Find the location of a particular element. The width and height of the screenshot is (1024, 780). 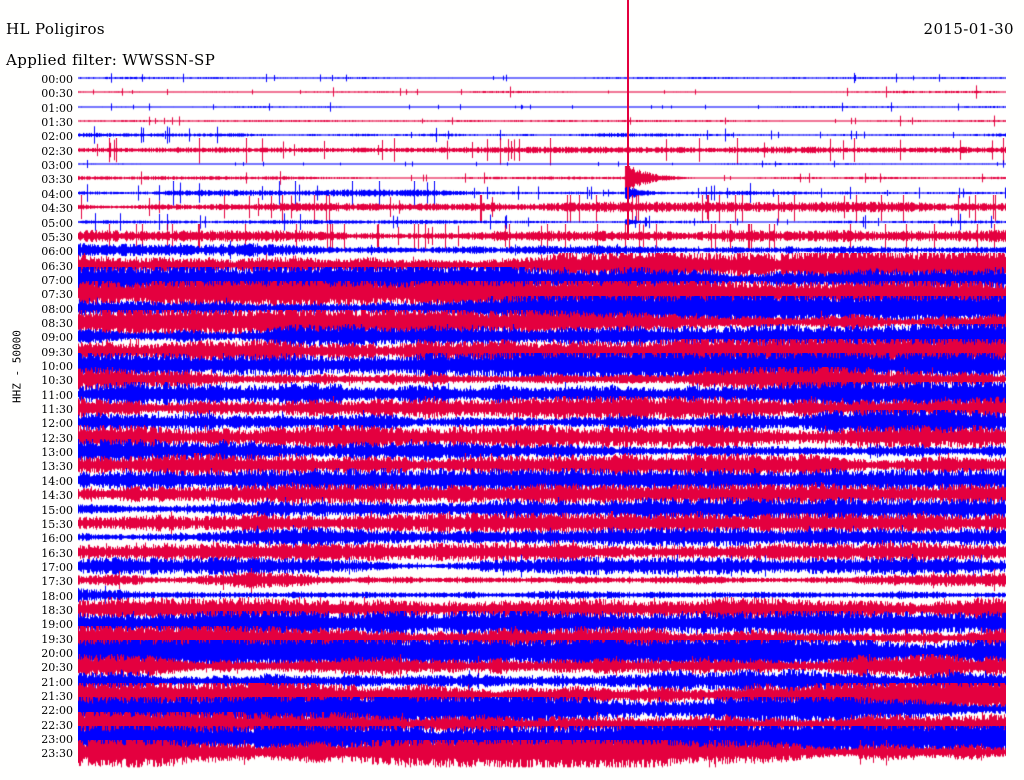

time-axis-label: 12:00 is located at coordinates (57, 424).